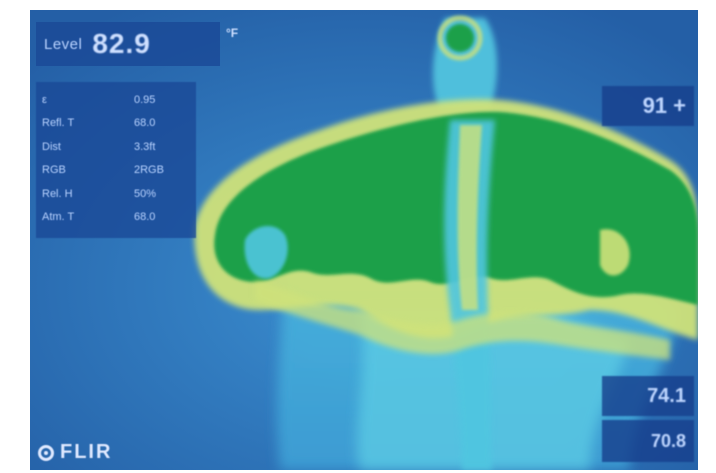 The height and width of the screenshot is (473, 716). I want to click on left-pocket, so click(266, 252).